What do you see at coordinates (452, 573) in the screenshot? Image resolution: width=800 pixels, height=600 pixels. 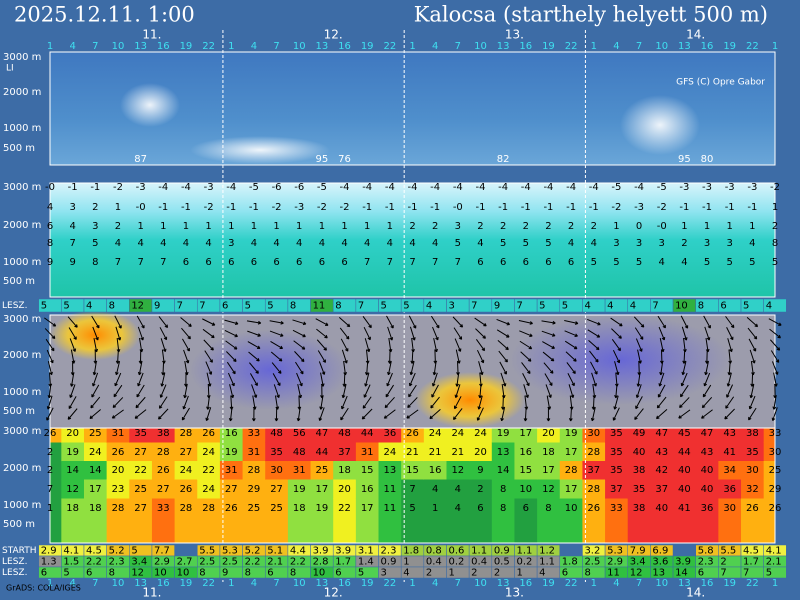 I see `strip-value: 1` at bounding box center [452, 573].